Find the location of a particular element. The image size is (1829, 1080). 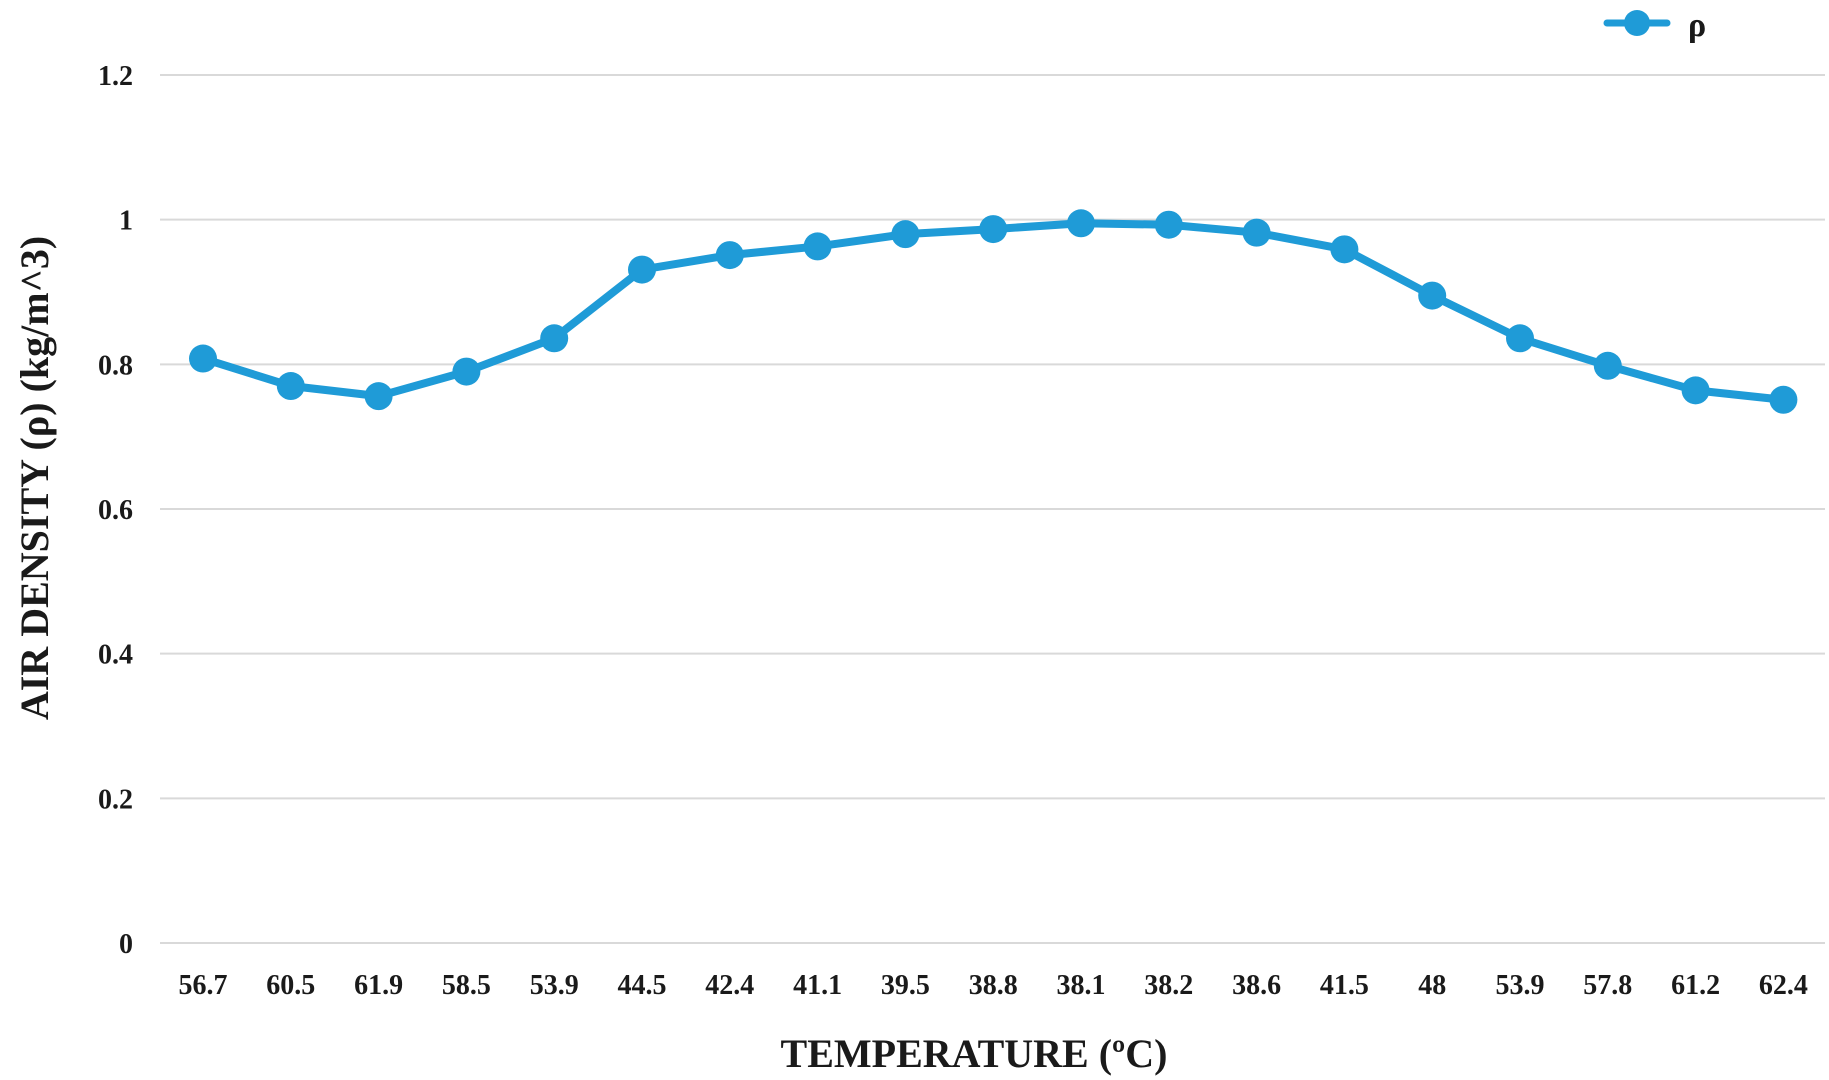

y-tick-label: 1.2 is located at coordinates (115, 76).